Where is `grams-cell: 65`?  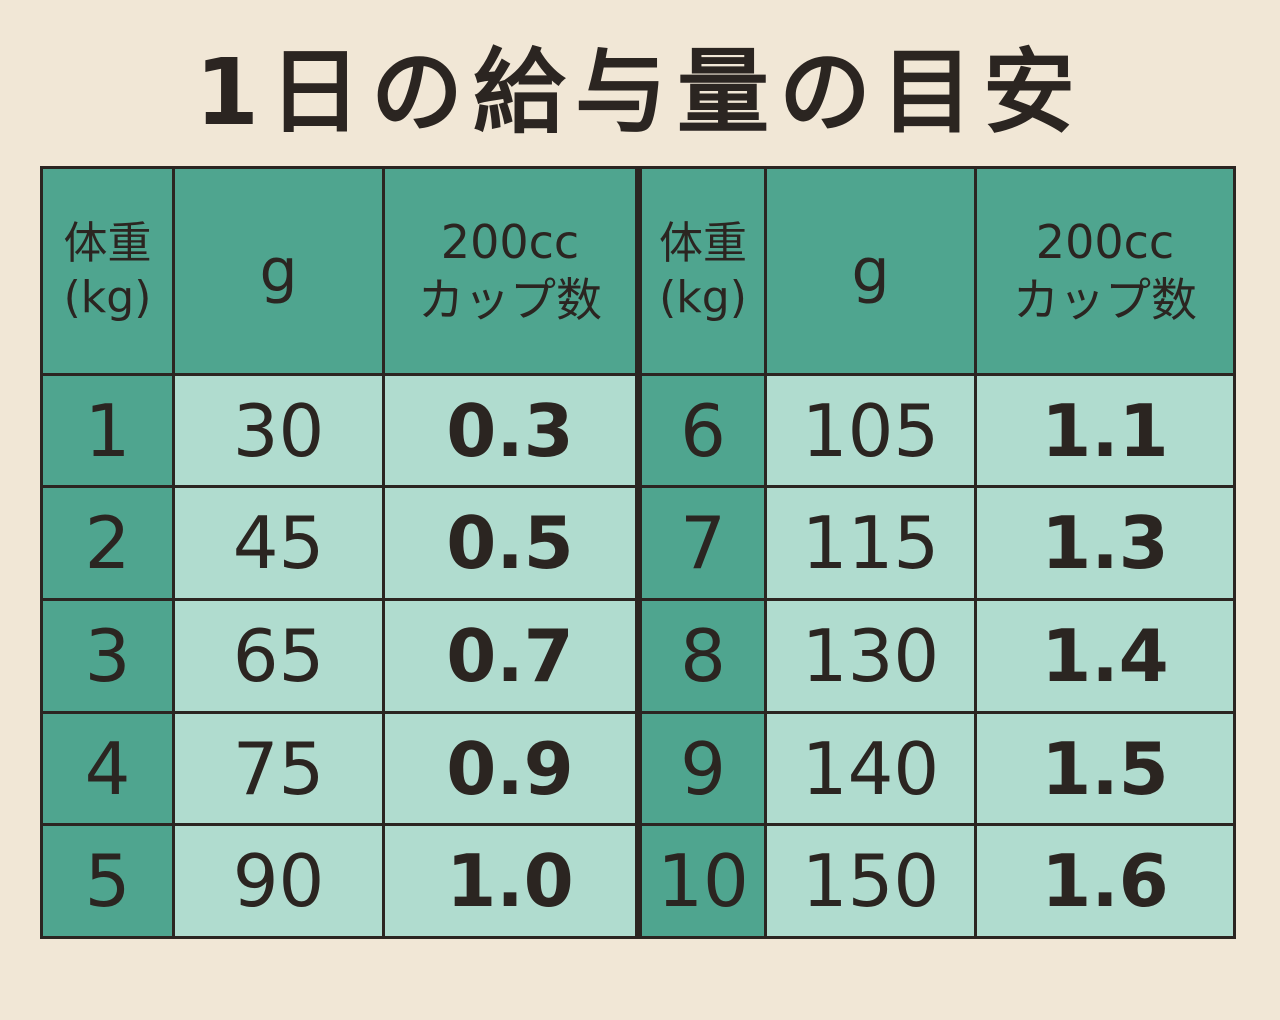
grams-cell: 65 is located at coordinates (278, 656).